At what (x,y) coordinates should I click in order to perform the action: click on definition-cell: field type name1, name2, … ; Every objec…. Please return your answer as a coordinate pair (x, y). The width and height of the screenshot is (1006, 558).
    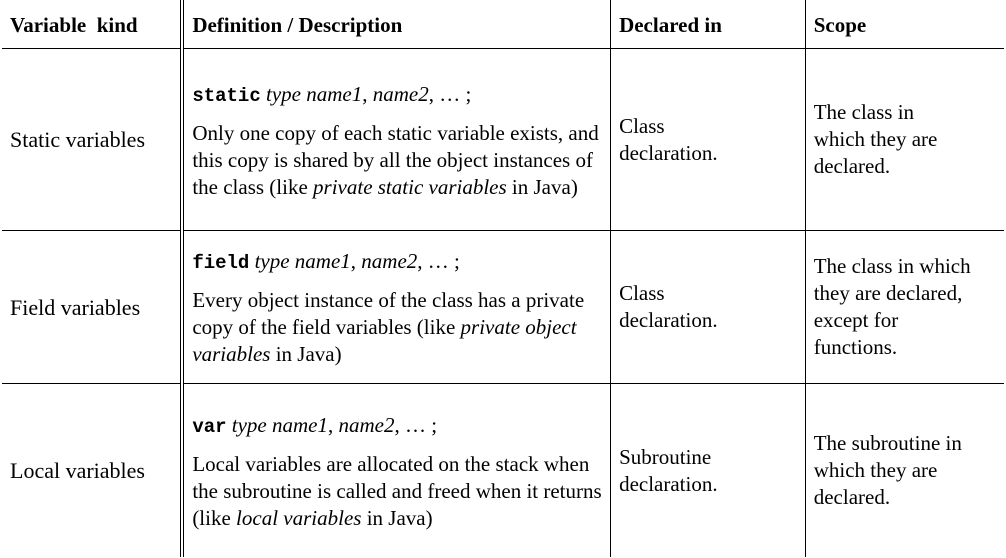
    Looking at the image, I should click on (396, 307).